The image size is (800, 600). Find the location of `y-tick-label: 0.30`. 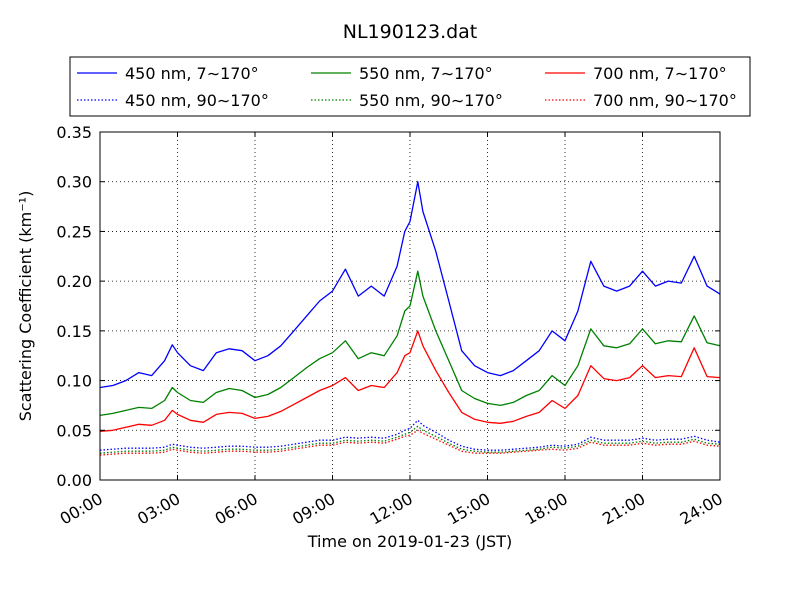

y-tick-label: 0.30 is located at coordinates (74, 182).